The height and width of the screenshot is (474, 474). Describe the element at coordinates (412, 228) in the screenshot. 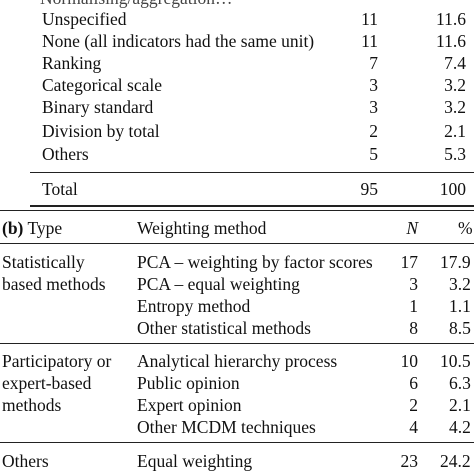

I see `table-b-header-n: N` at that location.